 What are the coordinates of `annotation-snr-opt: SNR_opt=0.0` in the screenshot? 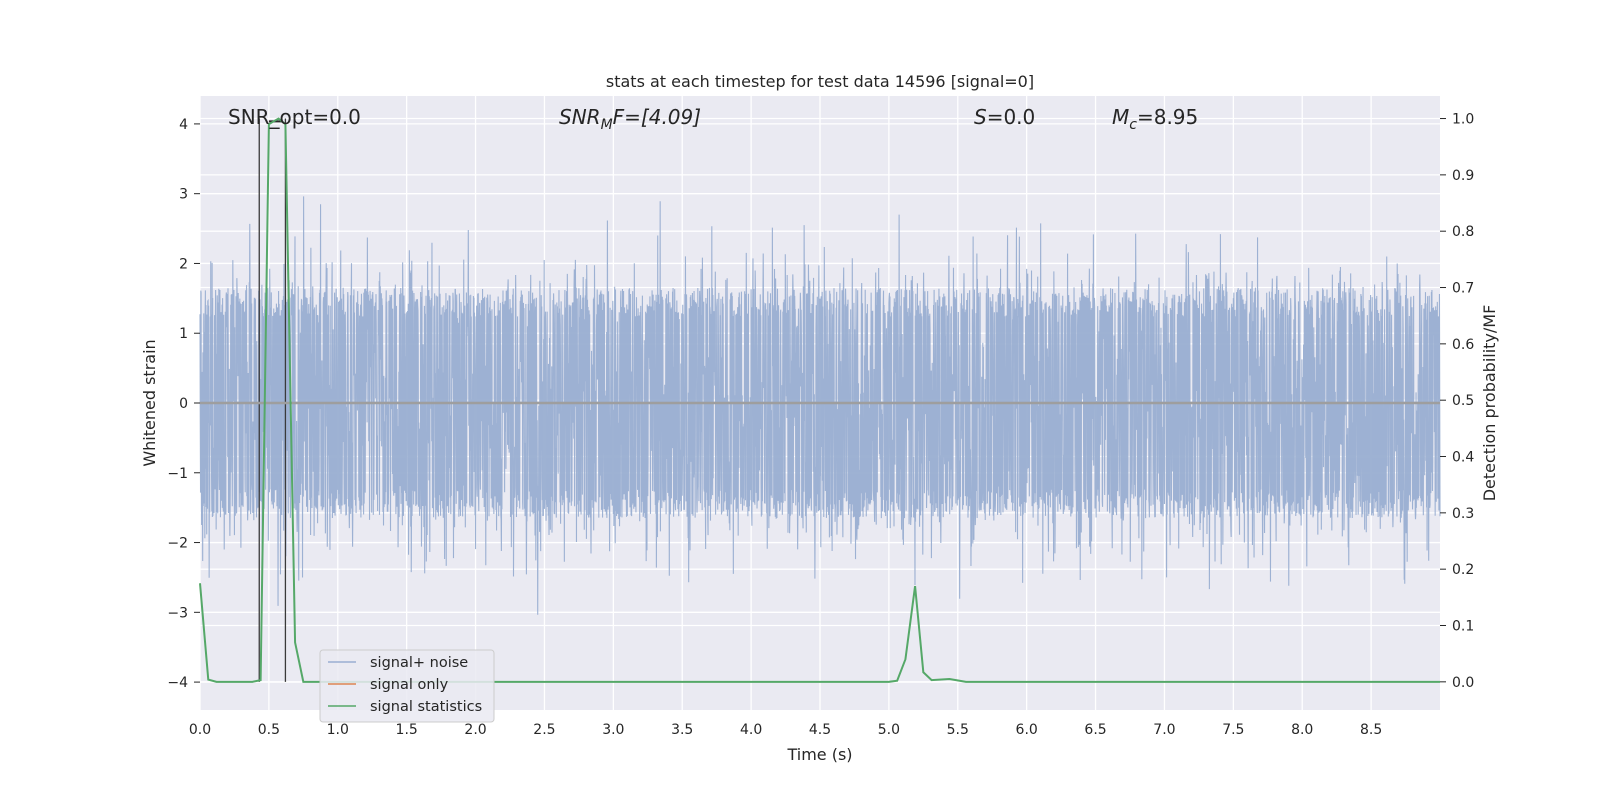 It's located at (294, 117).